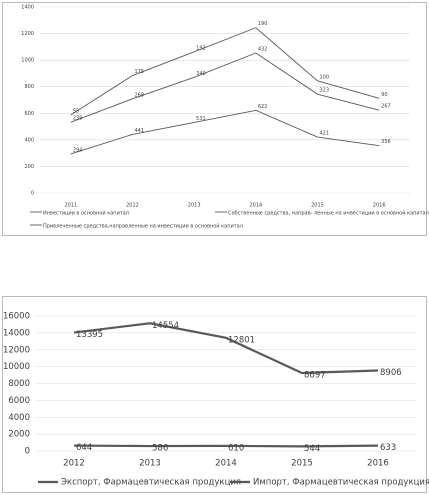 The image size is (429, 495). I want to click on y-tick-label: 200, so click(29, 167).